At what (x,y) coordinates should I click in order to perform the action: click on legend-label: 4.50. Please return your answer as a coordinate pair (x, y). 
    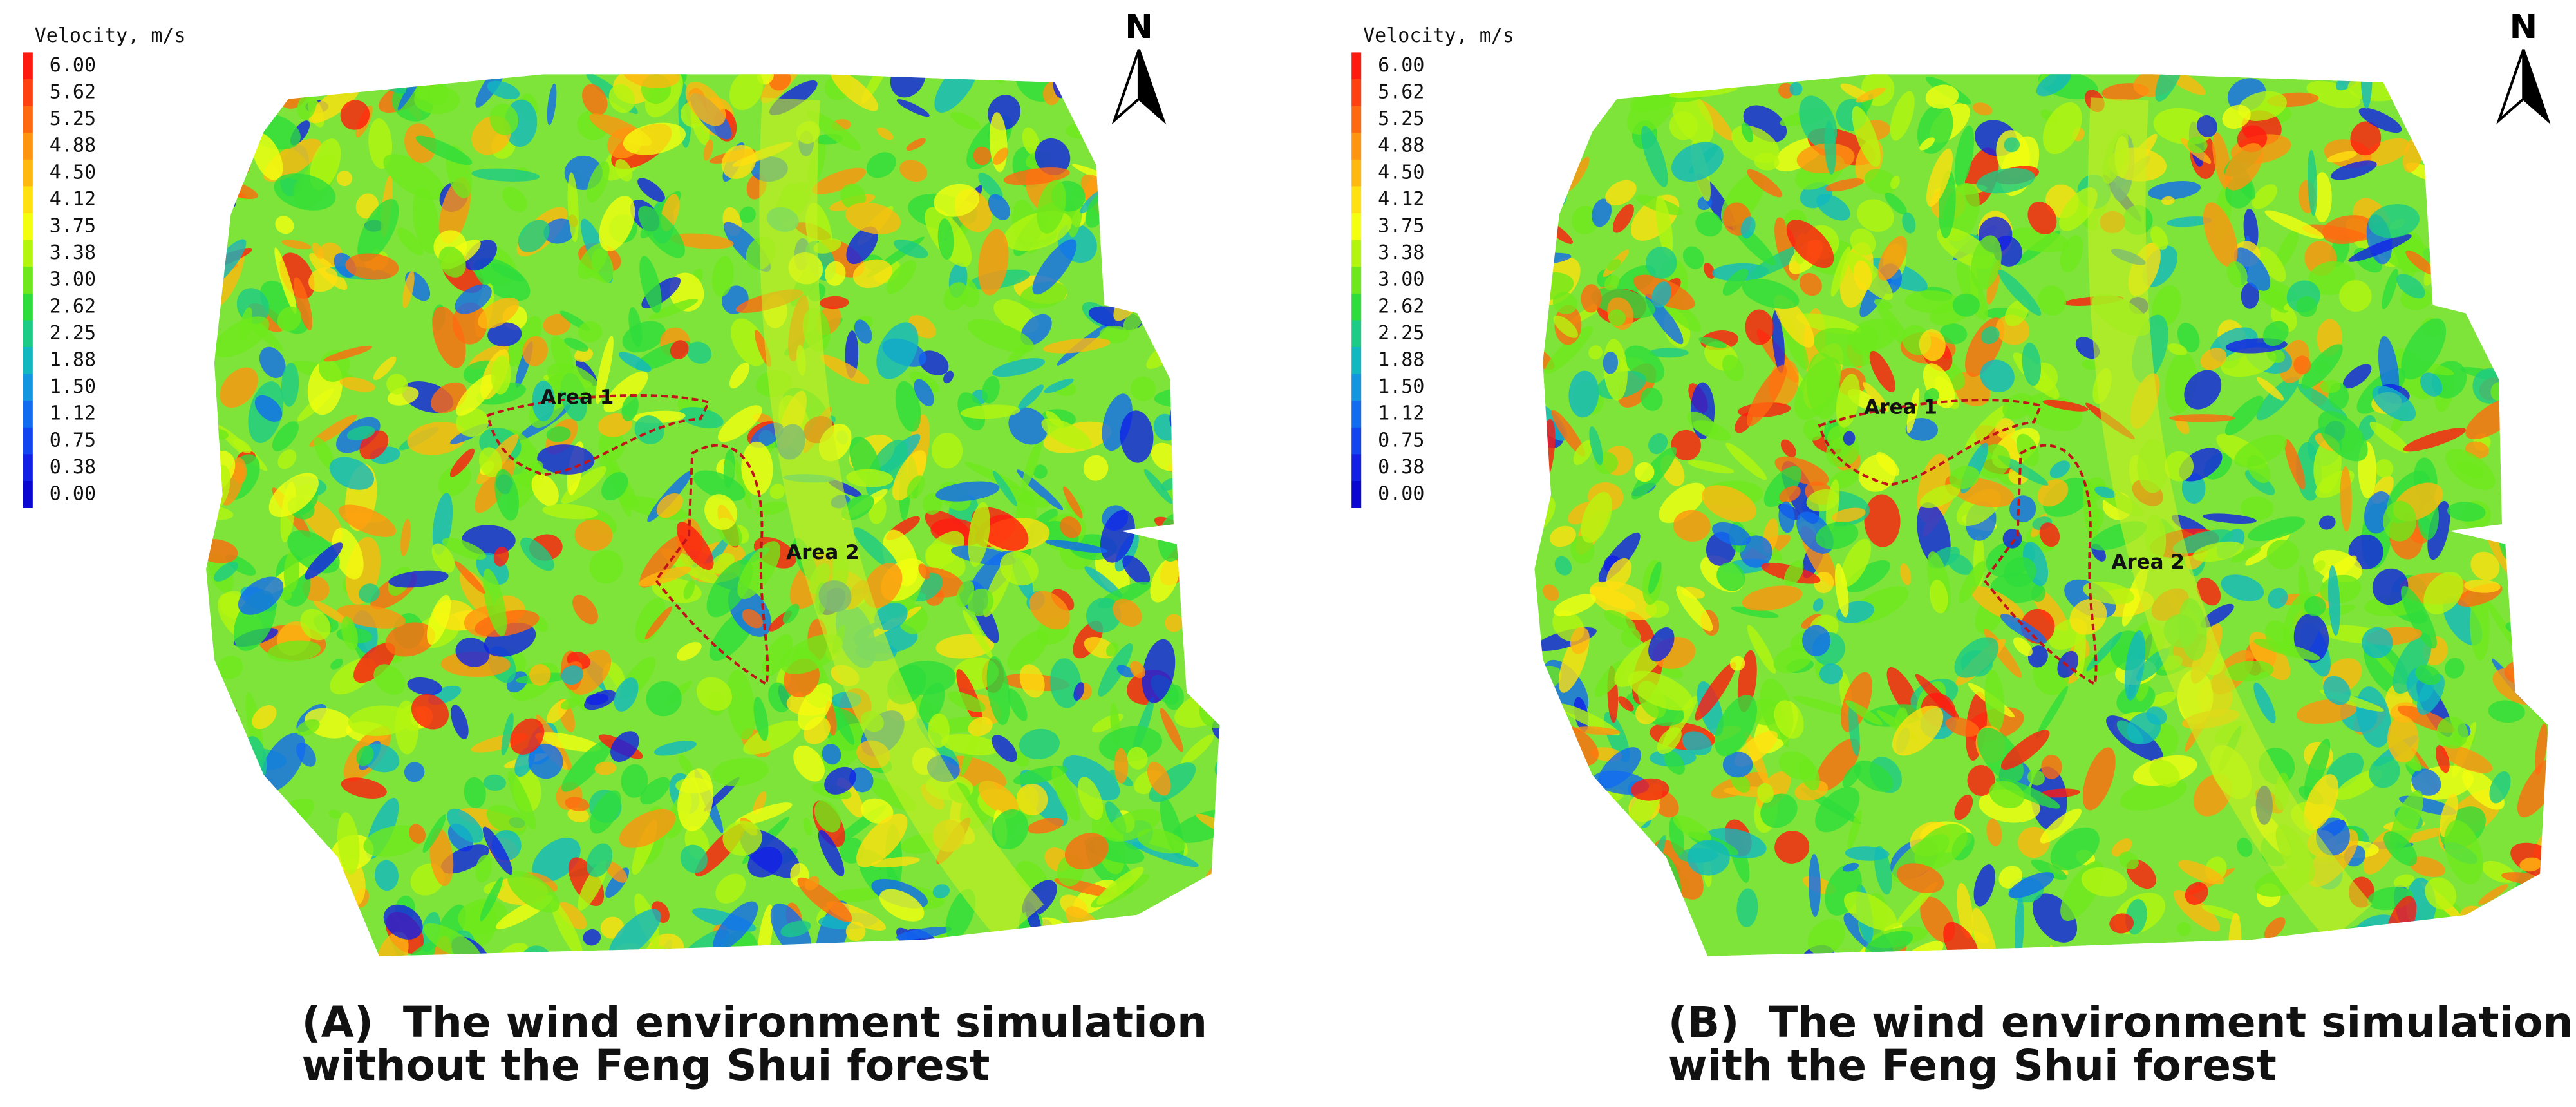
    Looking at the image, I should click on (1401, 172).